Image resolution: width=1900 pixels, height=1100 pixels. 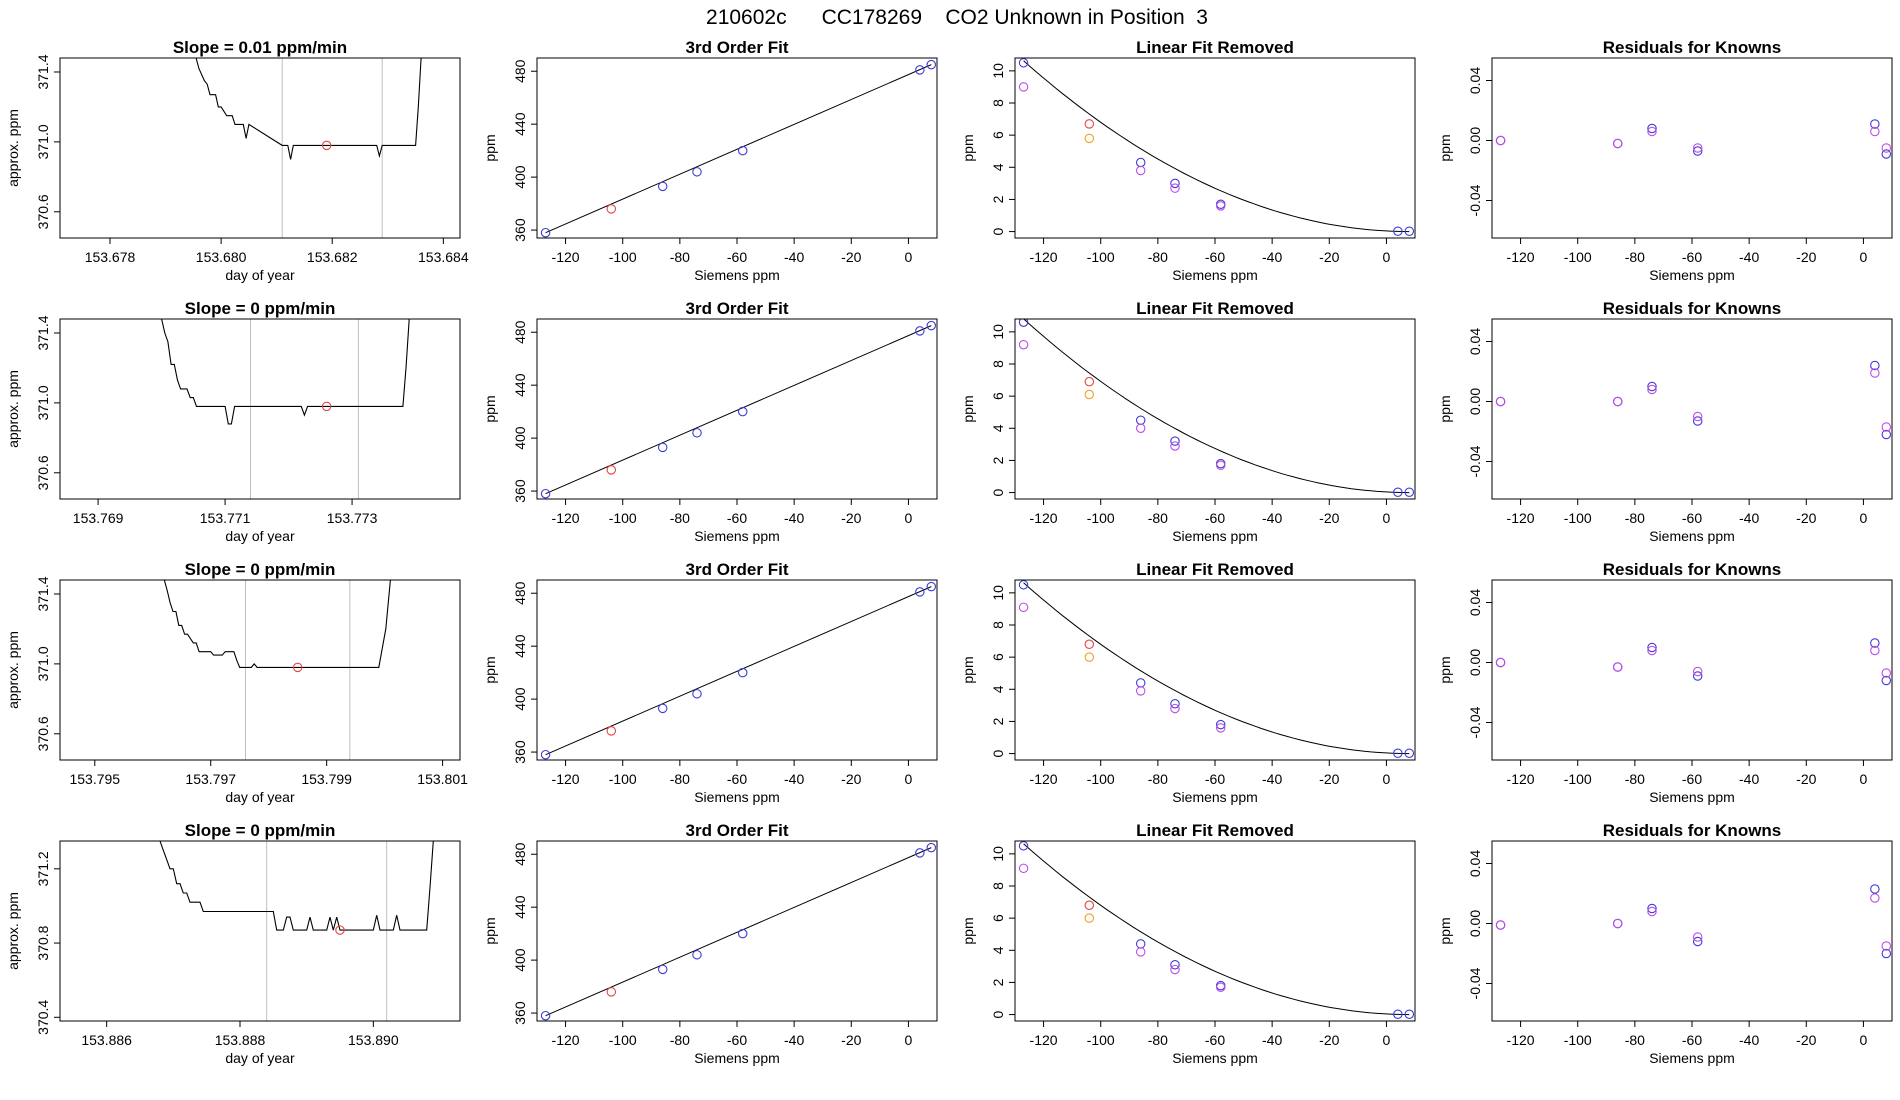 What do you see at coordinates (260, 308) in the screenshot?
I see `panel-title: Slope = 0 ppm/min` at bounding box center [260, 308].